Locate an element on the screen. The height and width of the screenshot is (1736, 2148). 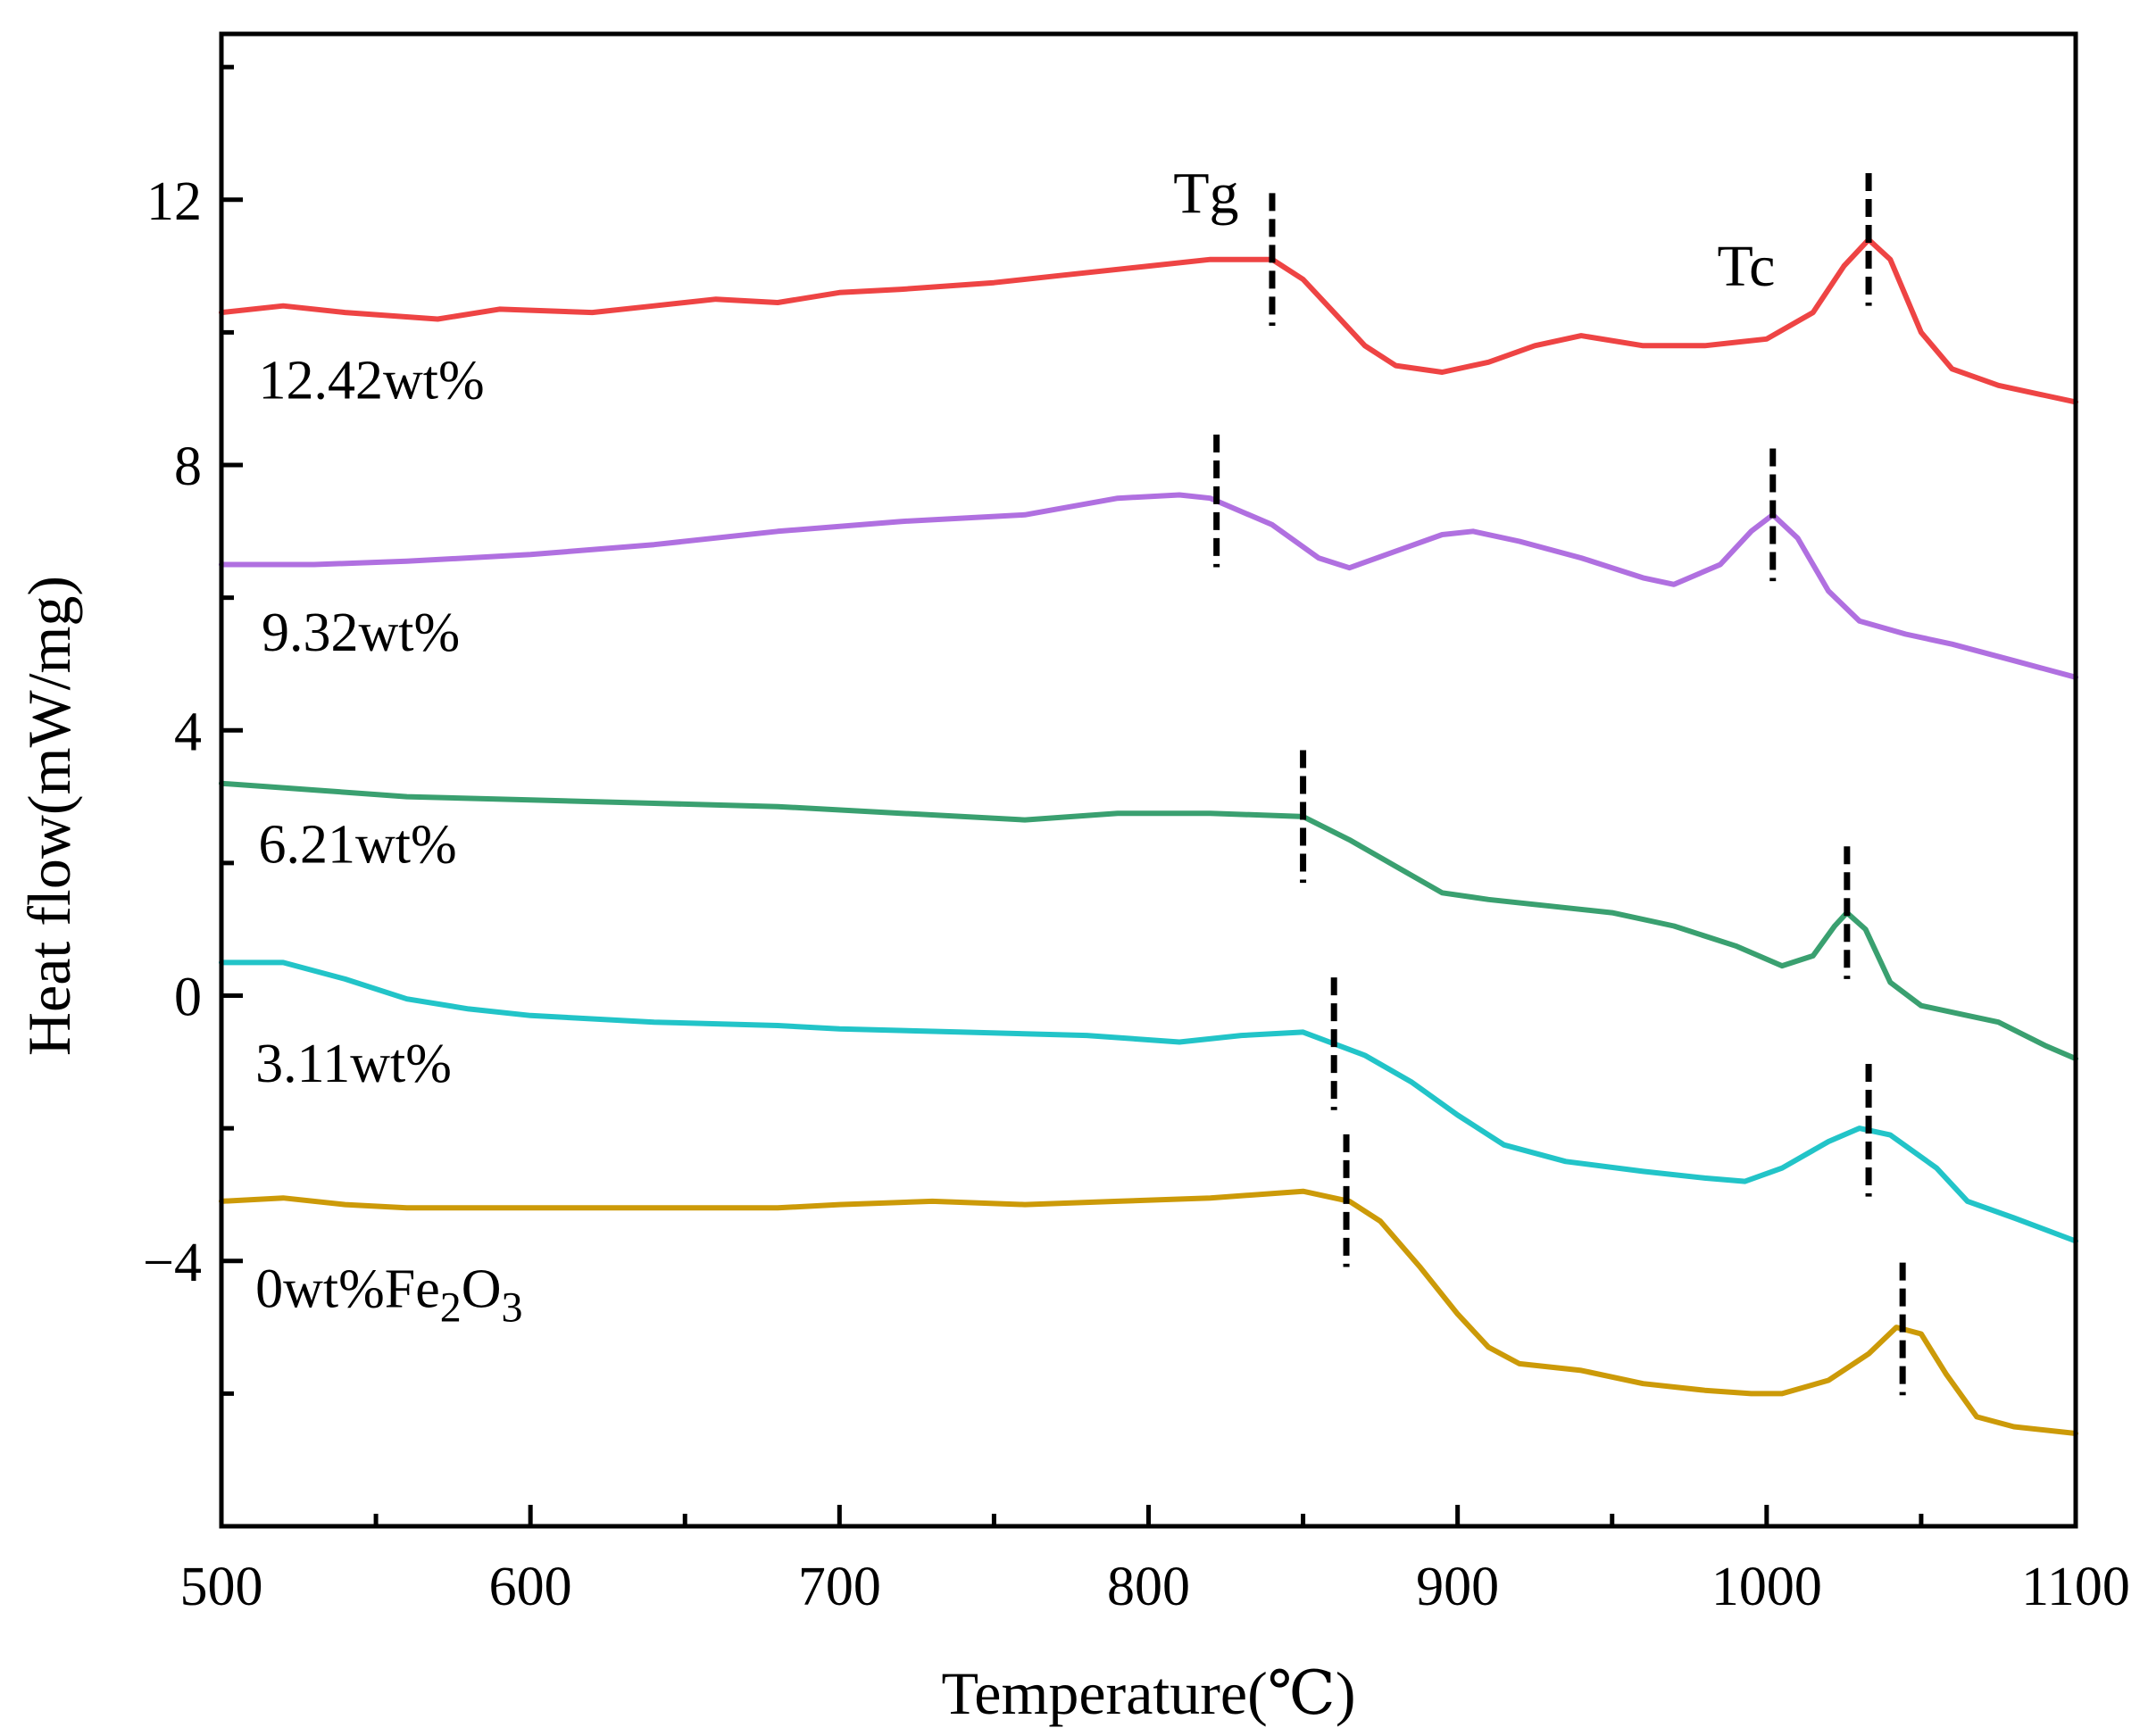
x-tick-label: 700 is located at coordinates (839, 1587).